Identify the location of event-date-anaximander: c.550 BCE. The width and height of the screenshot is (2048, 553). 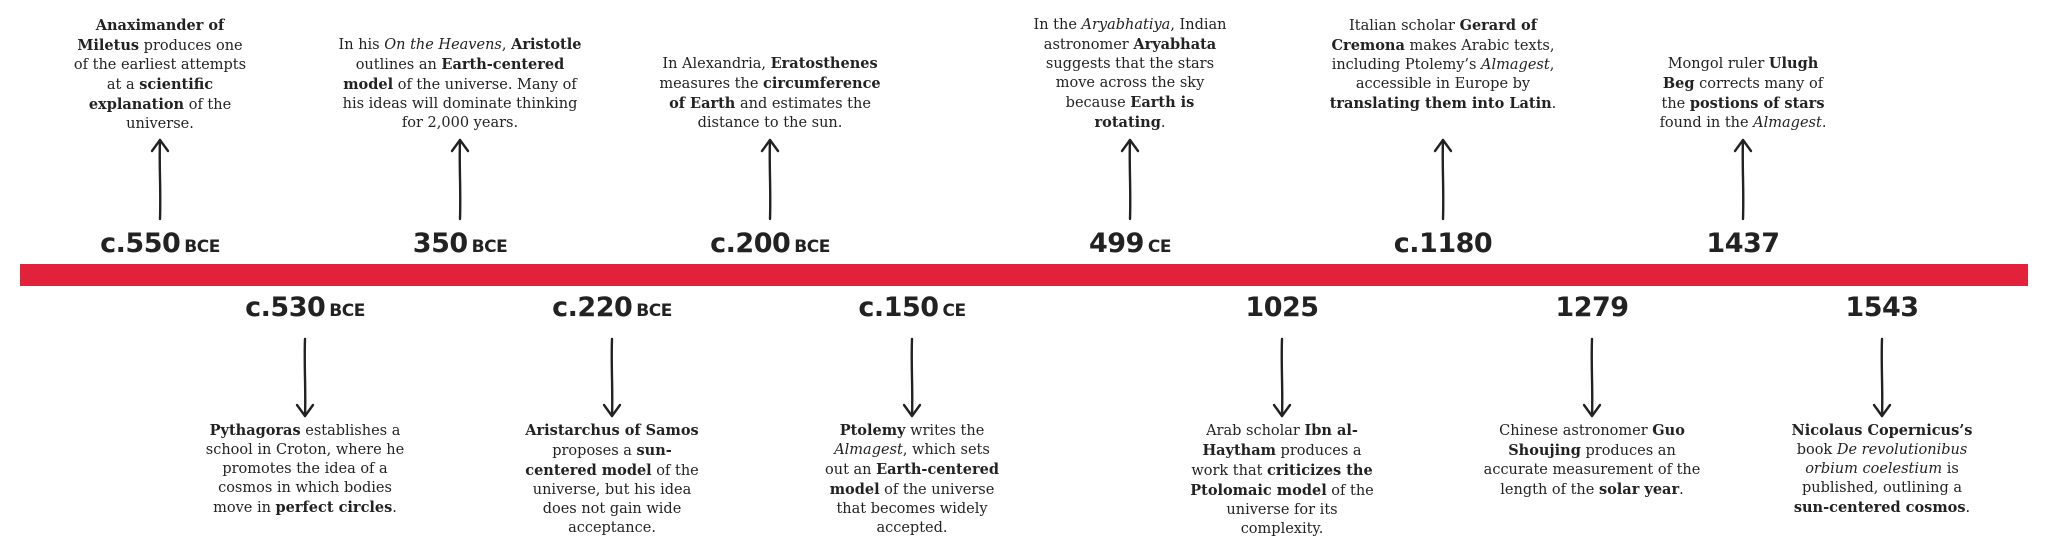
(160, 243).